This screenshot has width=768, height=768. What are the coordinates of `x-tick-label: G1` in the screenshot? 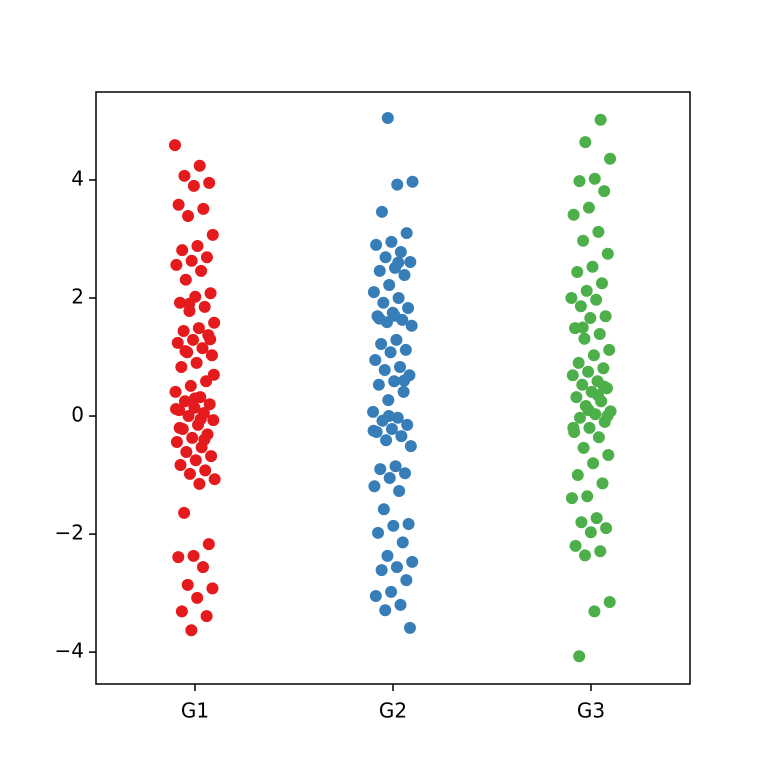 It's located at (195, 711).